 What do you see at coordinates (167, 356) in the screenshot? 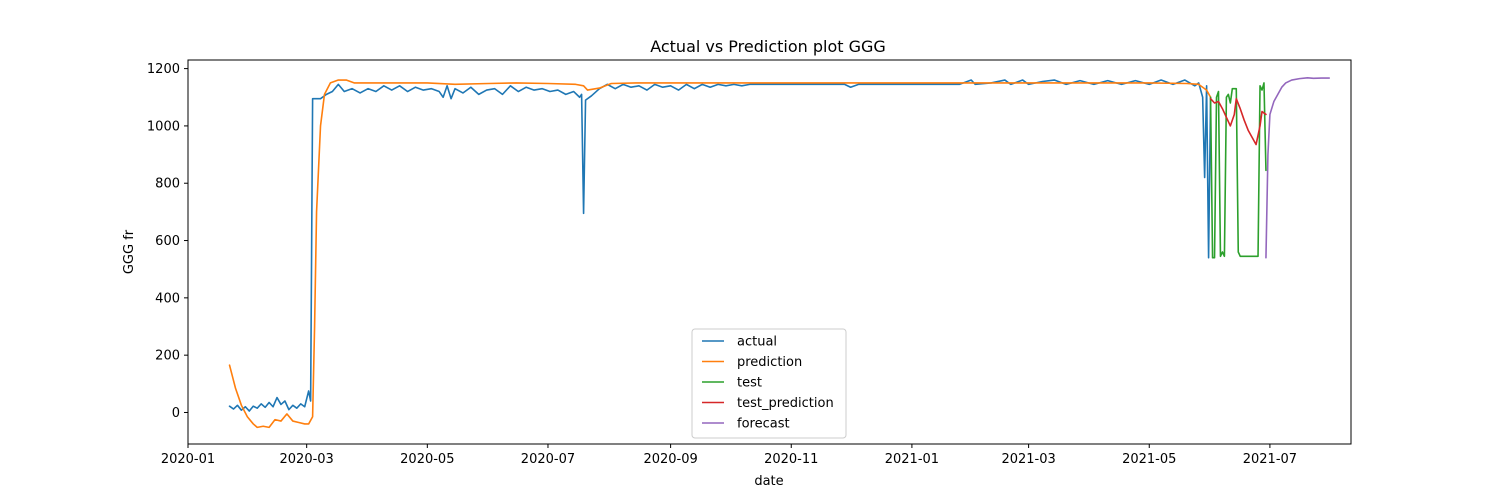
I see `y-tick-label: 200` at bounding box center [167, 356].